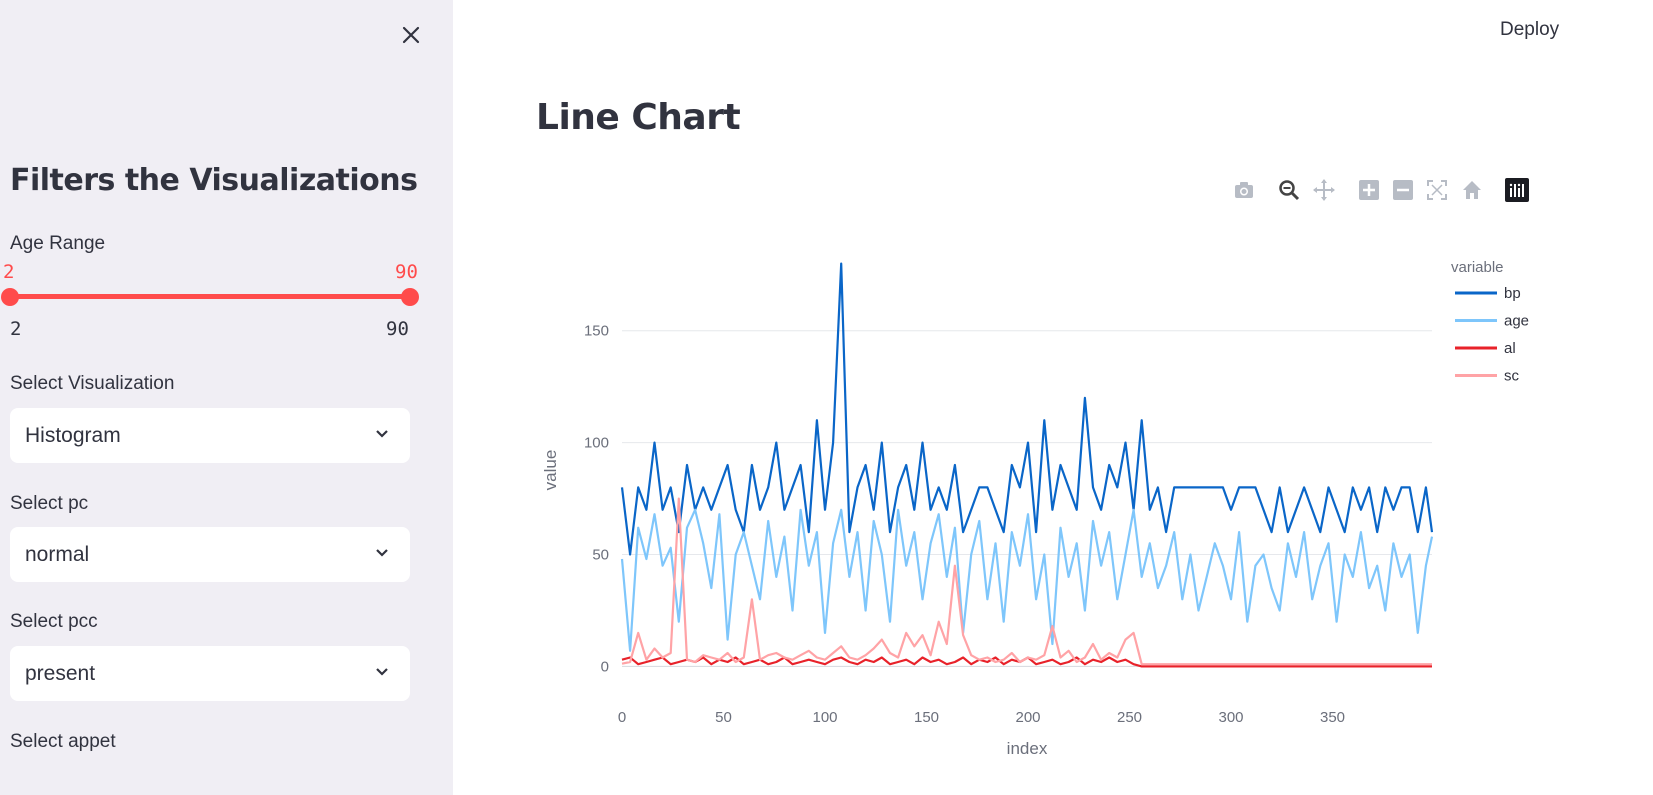  I want to click on plotly-logo-icon, so click(1517, 190).